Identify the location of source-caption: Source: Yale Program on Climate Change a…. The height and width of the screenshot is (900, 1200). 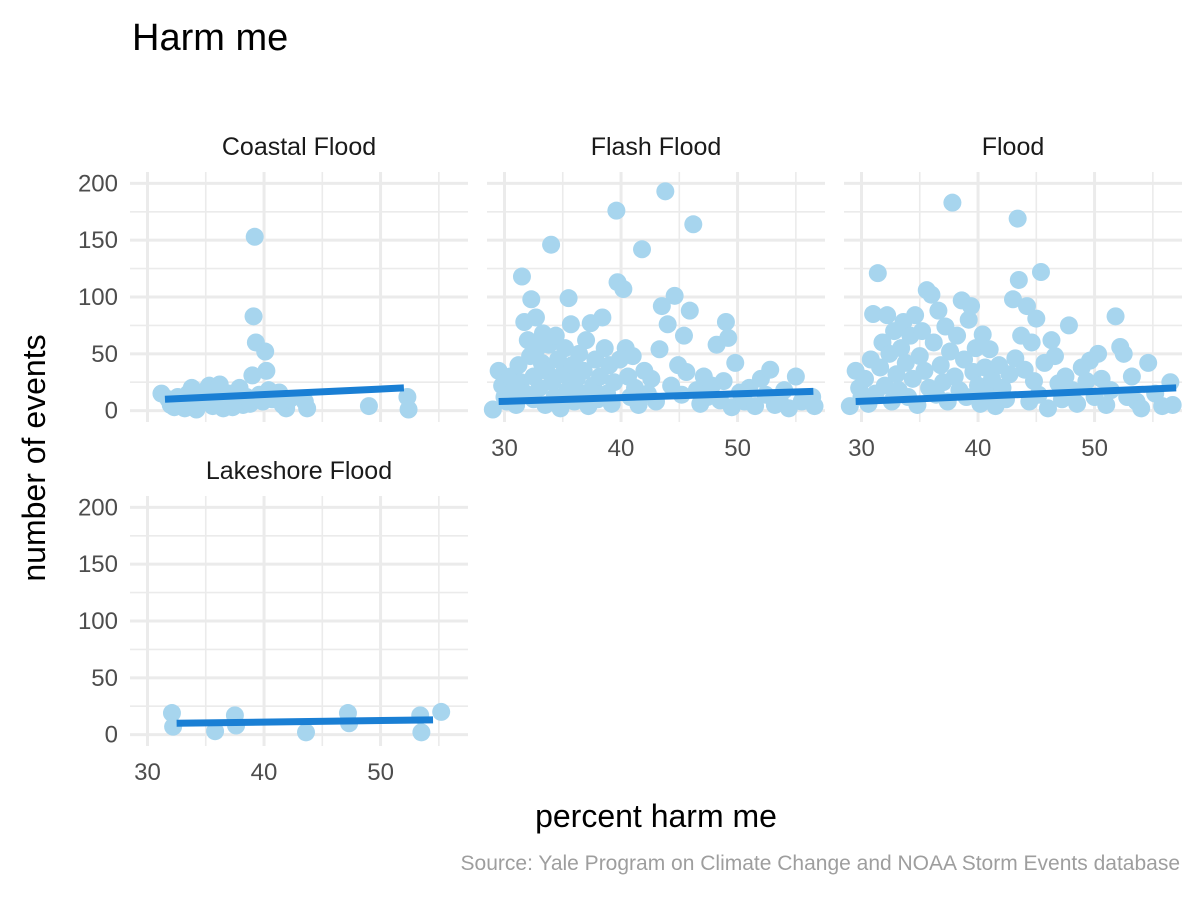
(820, 863).